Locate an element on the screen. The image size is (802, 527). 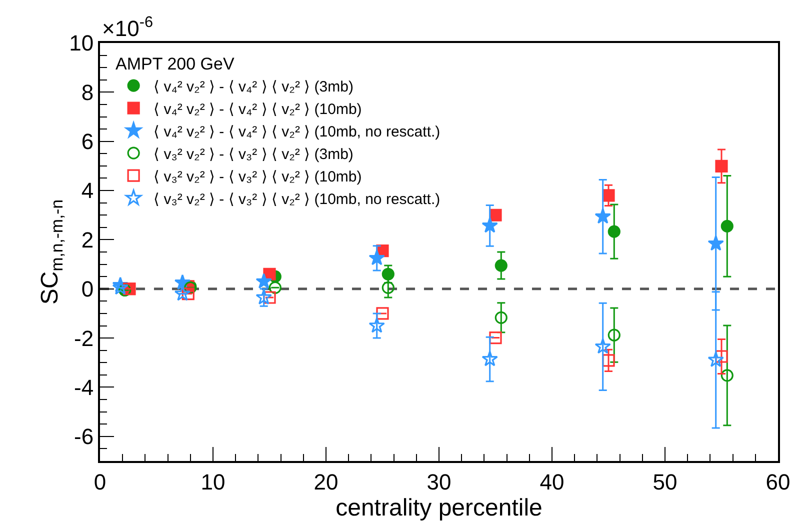
legend-label: ⟨ v₄² v₂² ⟩ - ⟨ v₄² ⟩ ⟨ v₂² ⟩ (10mb) is located at coordinates (258, 109).